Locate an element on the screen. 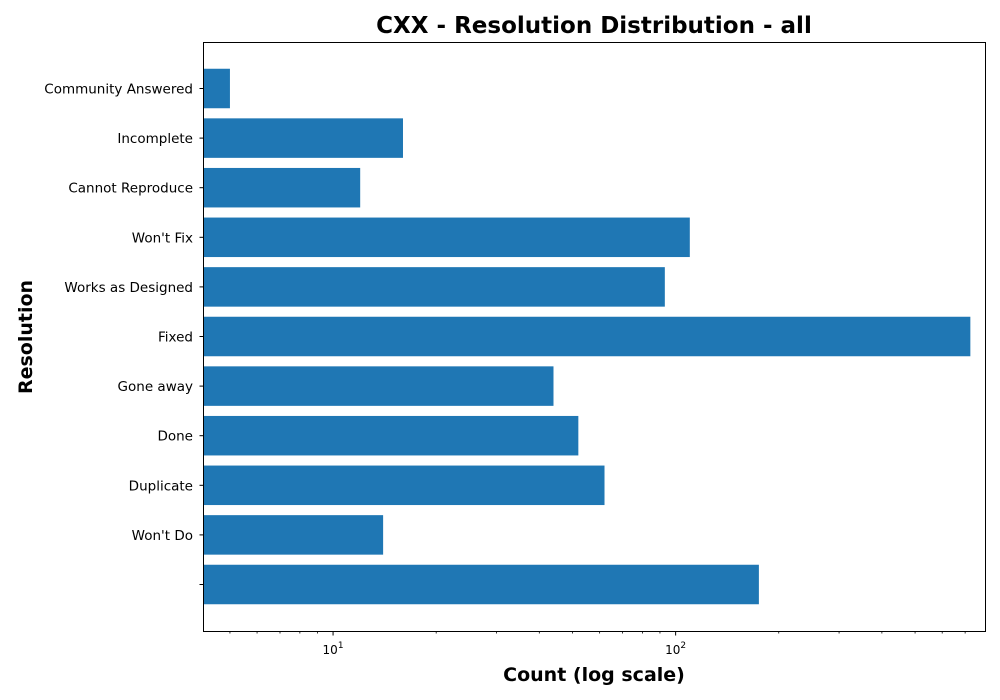  y-tick-label: Gone away is located at coordinates (155, 387).